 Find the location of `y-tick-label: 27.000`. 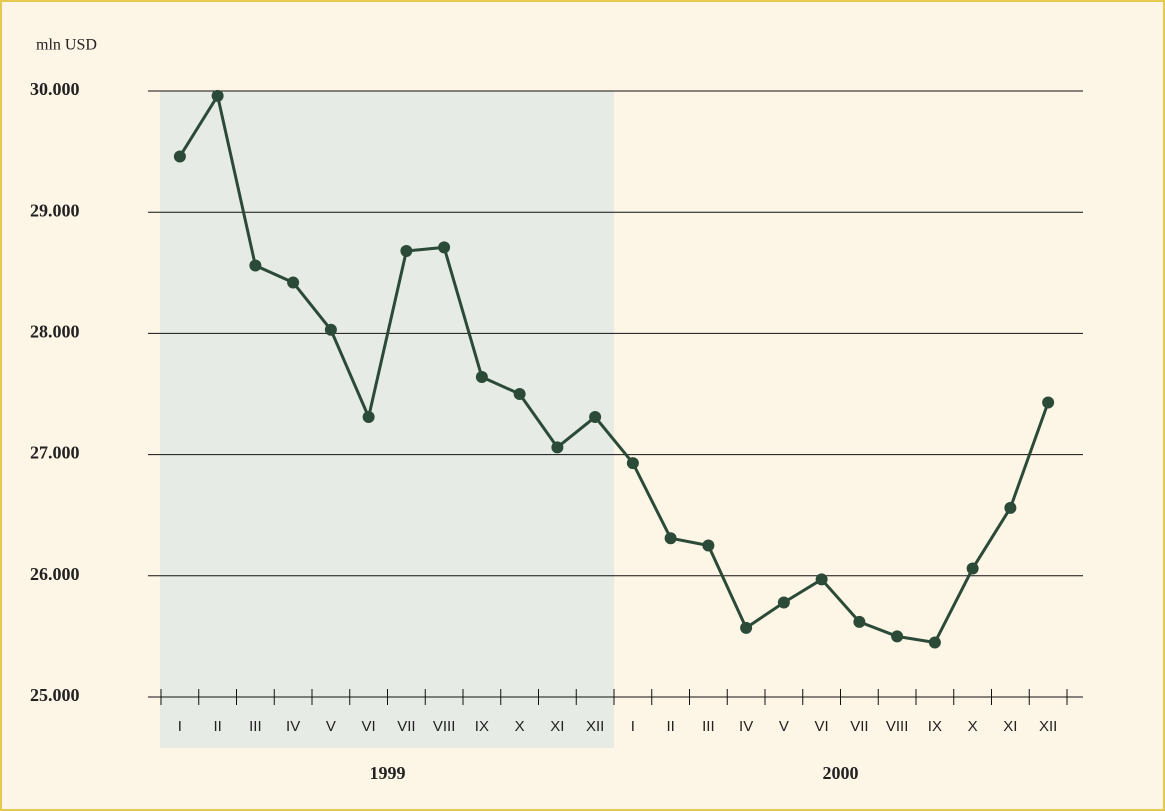

y-tick-label: 27.000 is located at coordinates (55, 453).